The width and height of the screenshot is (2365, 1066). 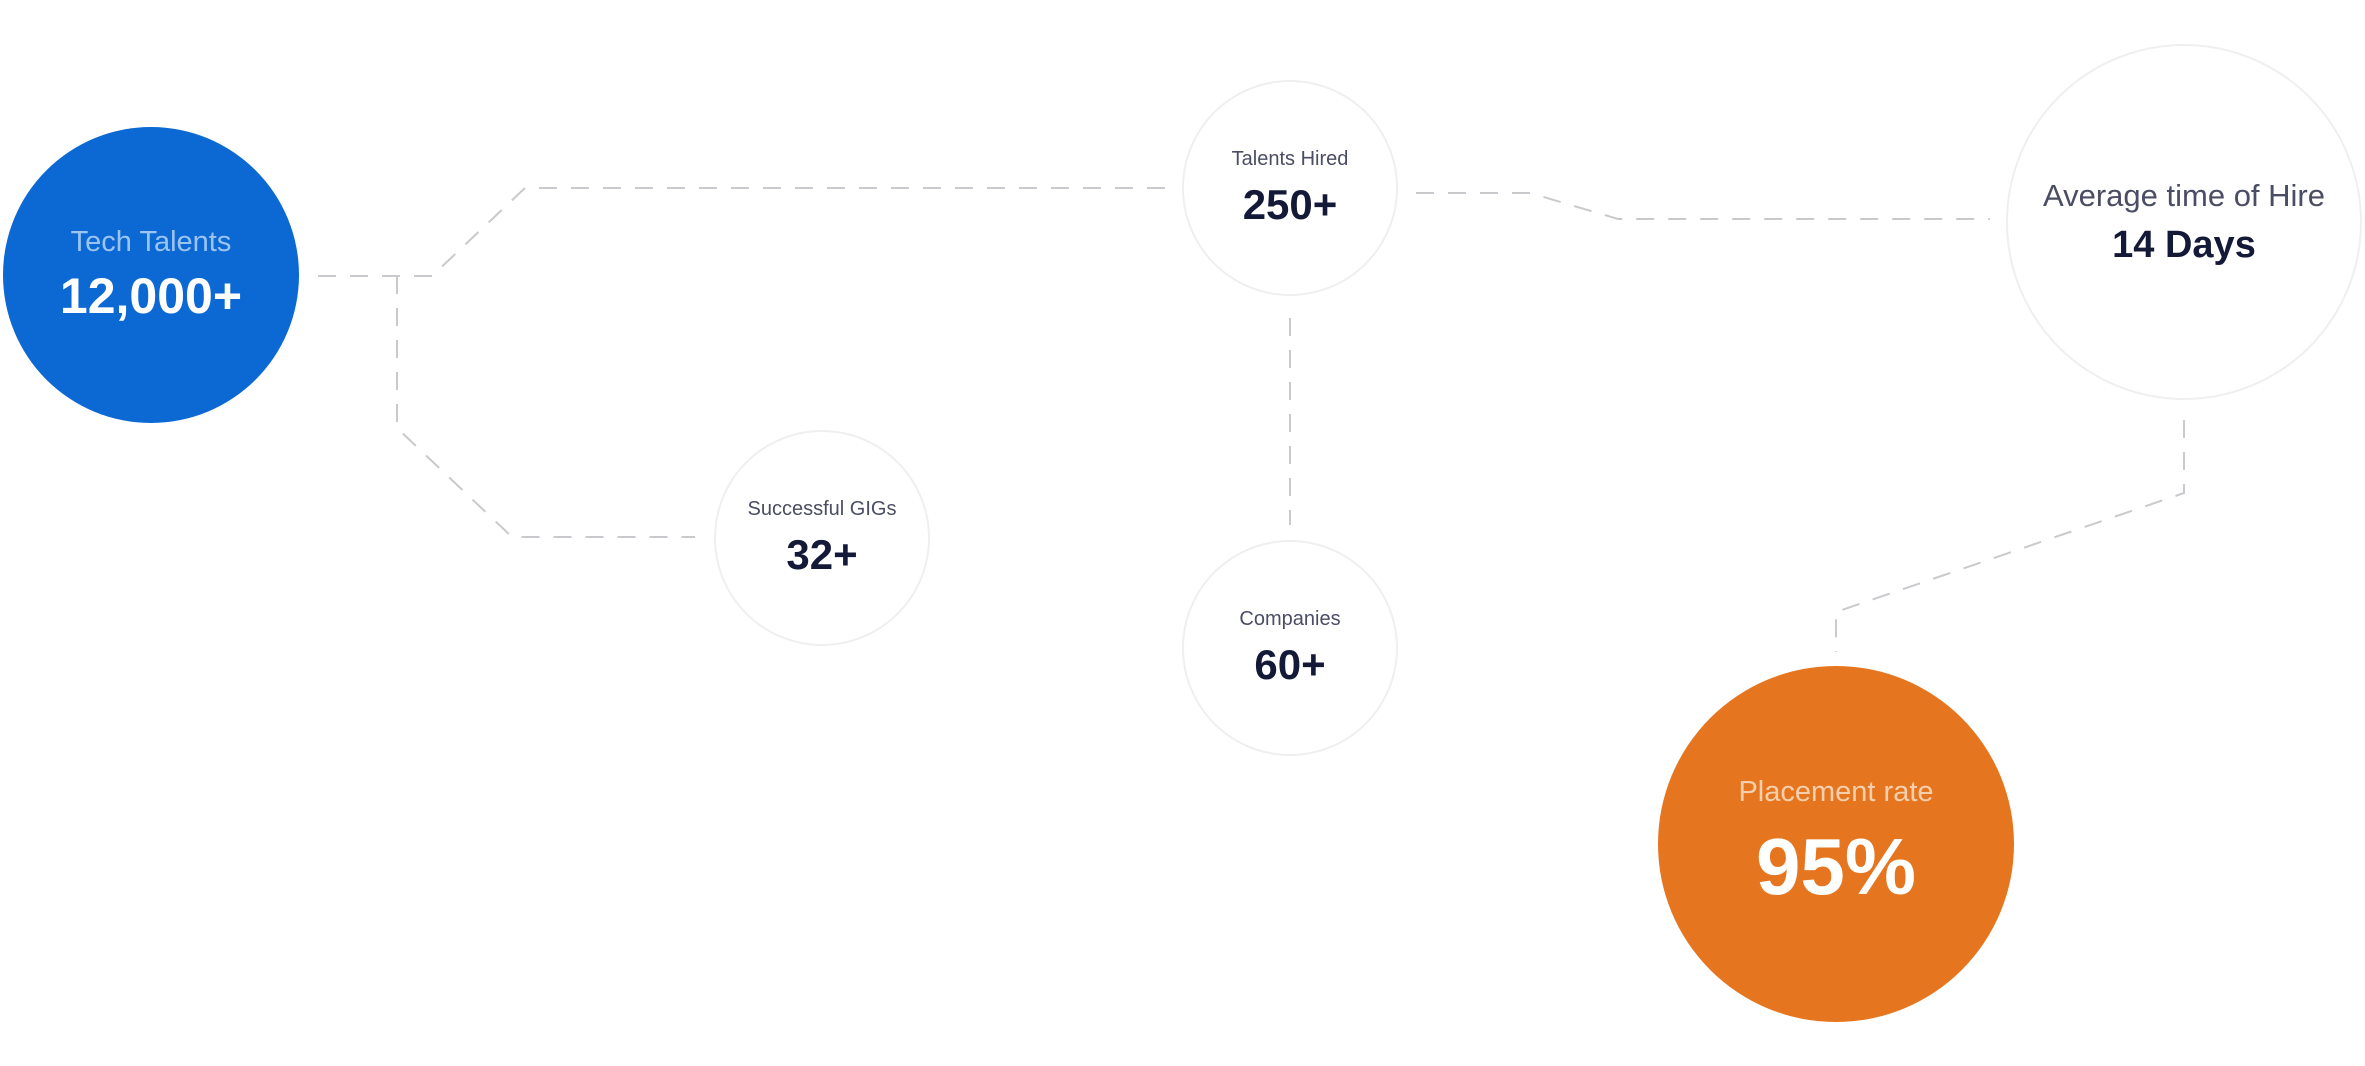 What do you see at coordinates (2184, 244) in the screenshot?
I see `average-time-of-hire-value: 14 Days` at bounding box center [2184, 244].